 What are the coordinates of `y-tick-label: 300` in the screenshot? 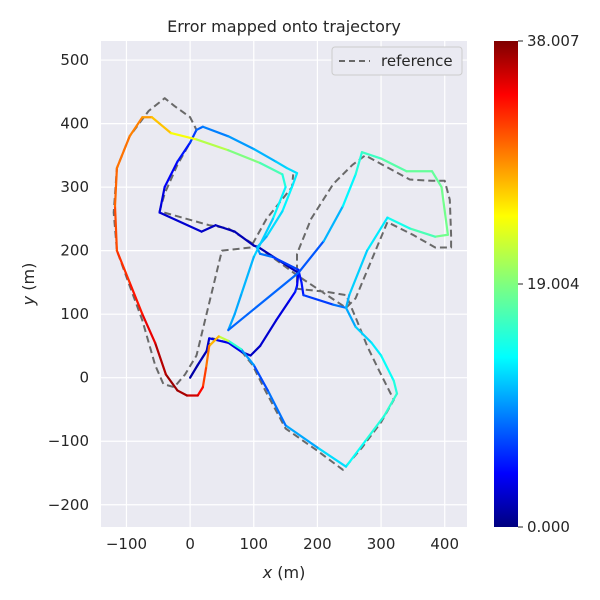 It's located at (74, 187).